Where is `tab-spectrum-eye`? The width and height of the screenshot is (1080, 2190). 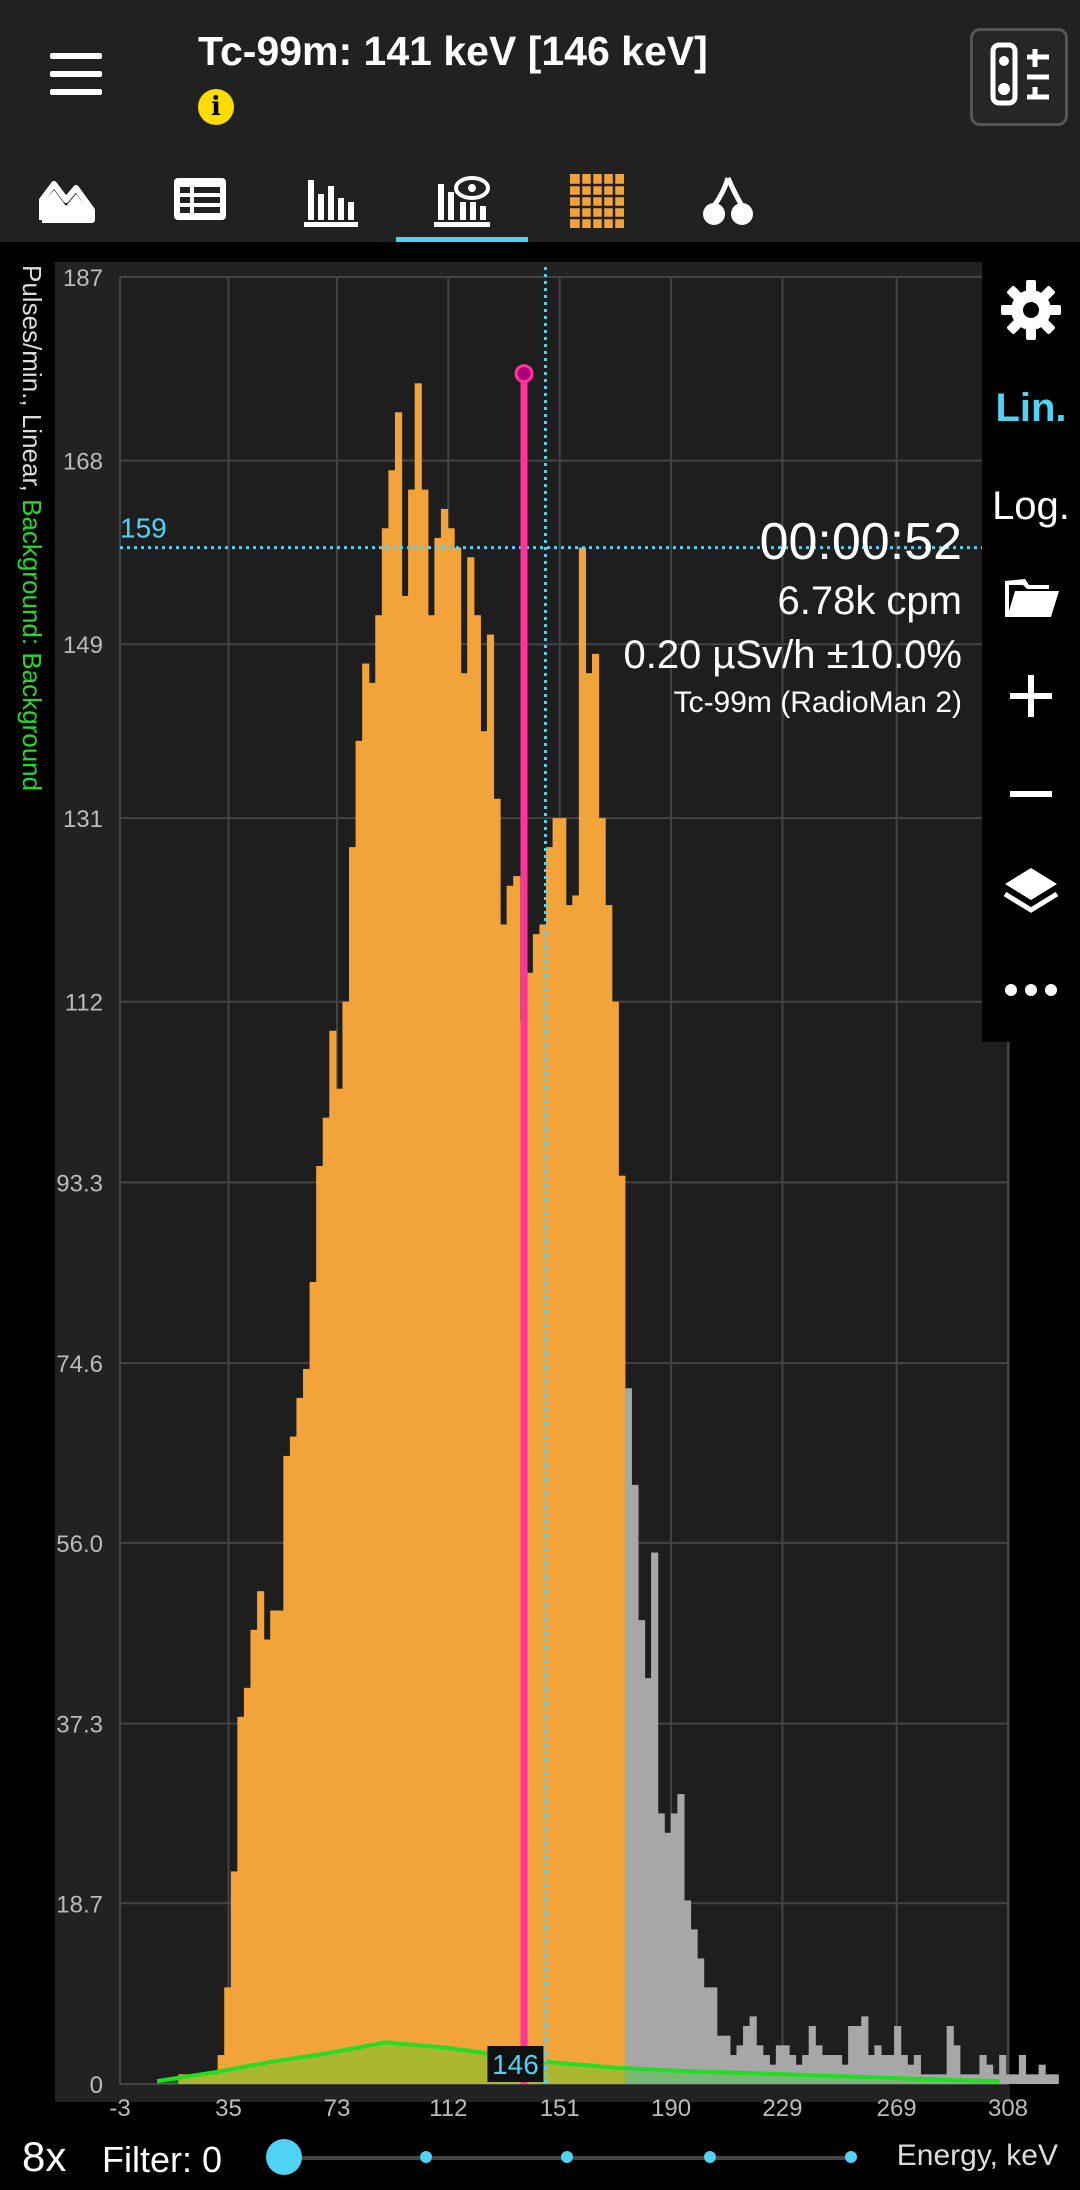 tab-spectrum-eye is located at coordinates (464, 201).